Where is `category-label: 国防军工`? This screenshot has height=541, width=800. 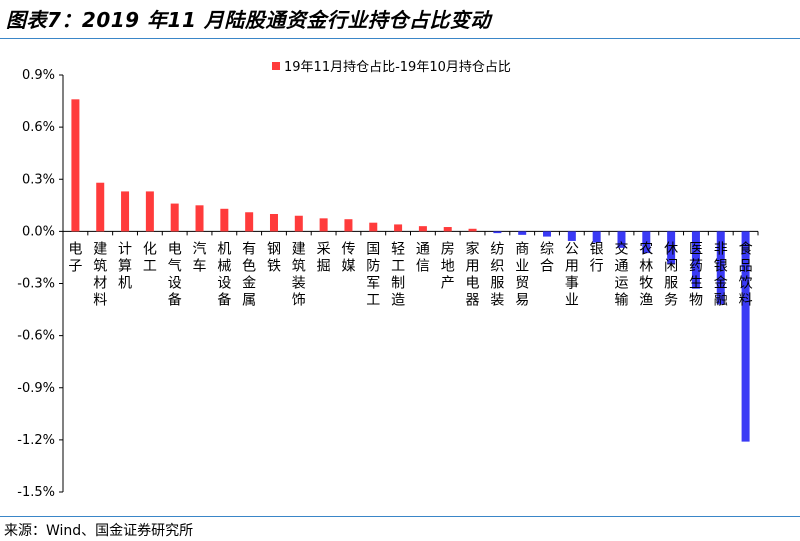 category-label: 国防军工 is located at coordinates (373, 274).